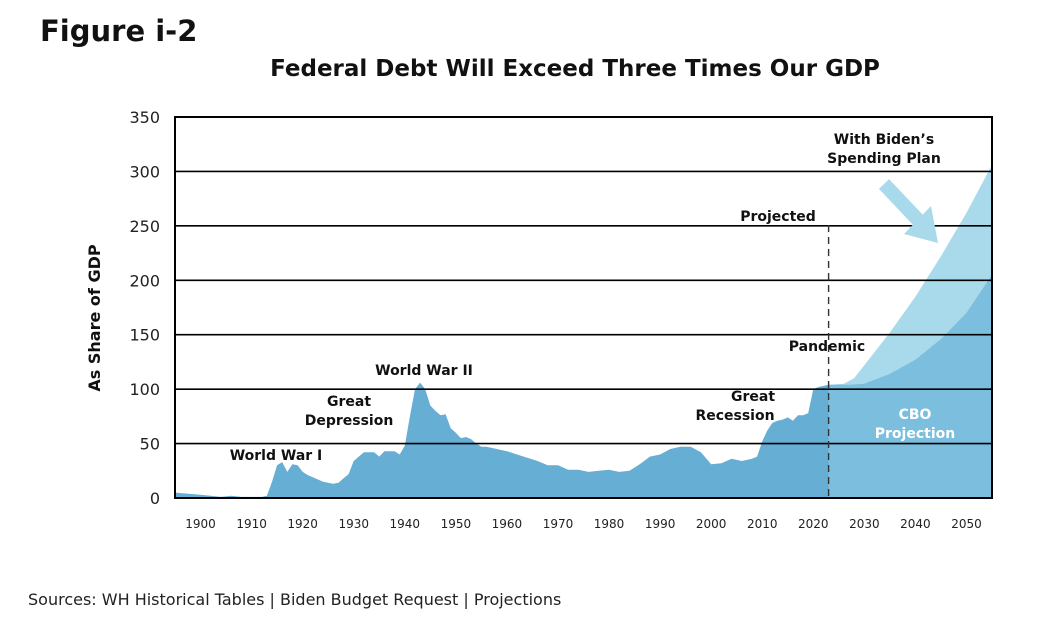  I want to click on series-historical-area, so click(502, 440).